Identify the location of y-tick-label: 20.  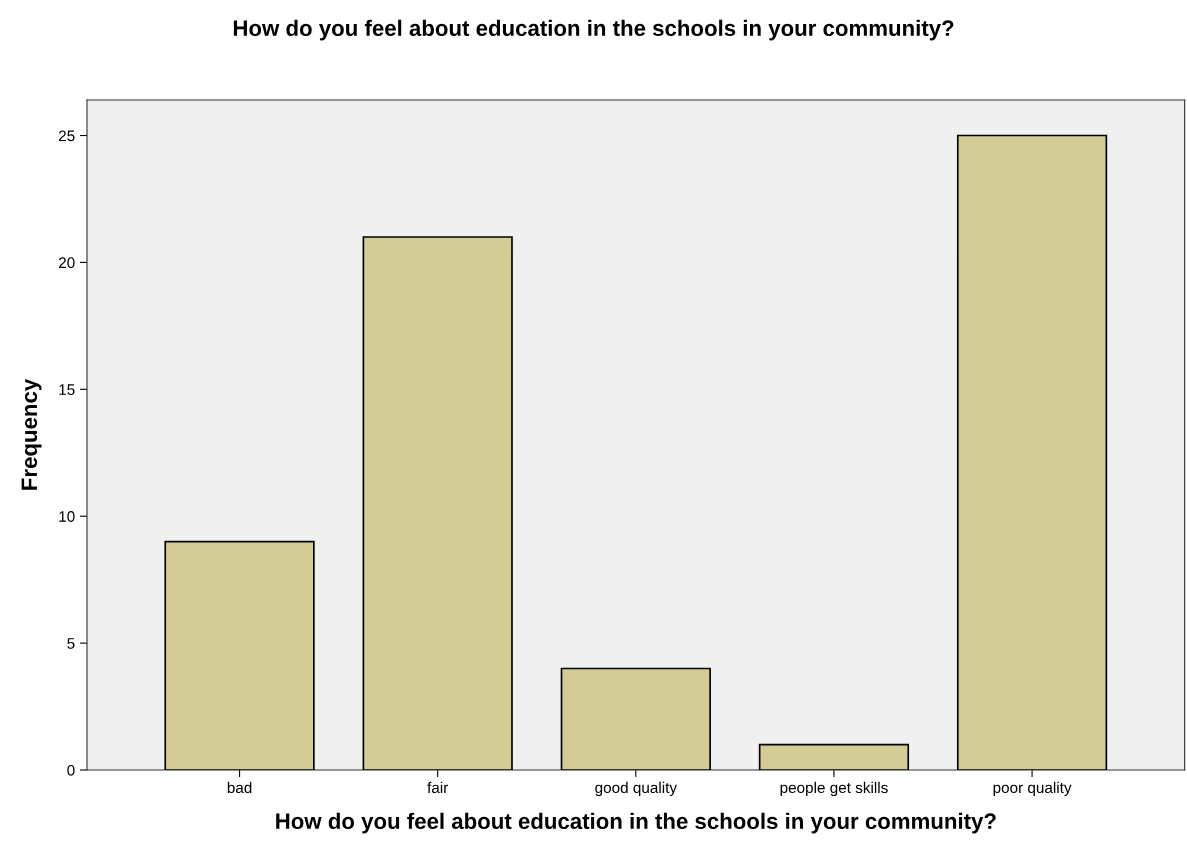
(66, 263).